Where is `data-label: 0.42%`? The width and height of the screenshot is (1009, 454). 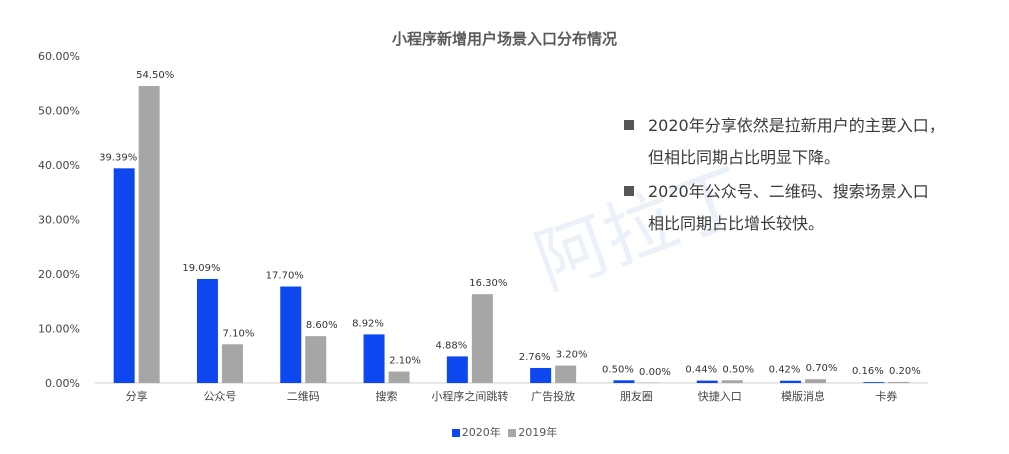 data-label: 0.42% is located at coordinates (785, 370).